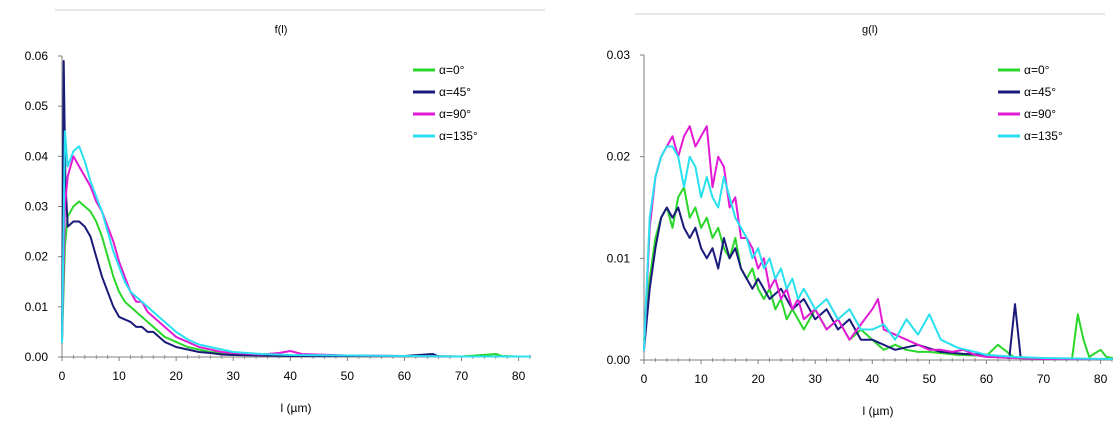  I want to click on y-tick-label: 0.06, so click(37, 56).